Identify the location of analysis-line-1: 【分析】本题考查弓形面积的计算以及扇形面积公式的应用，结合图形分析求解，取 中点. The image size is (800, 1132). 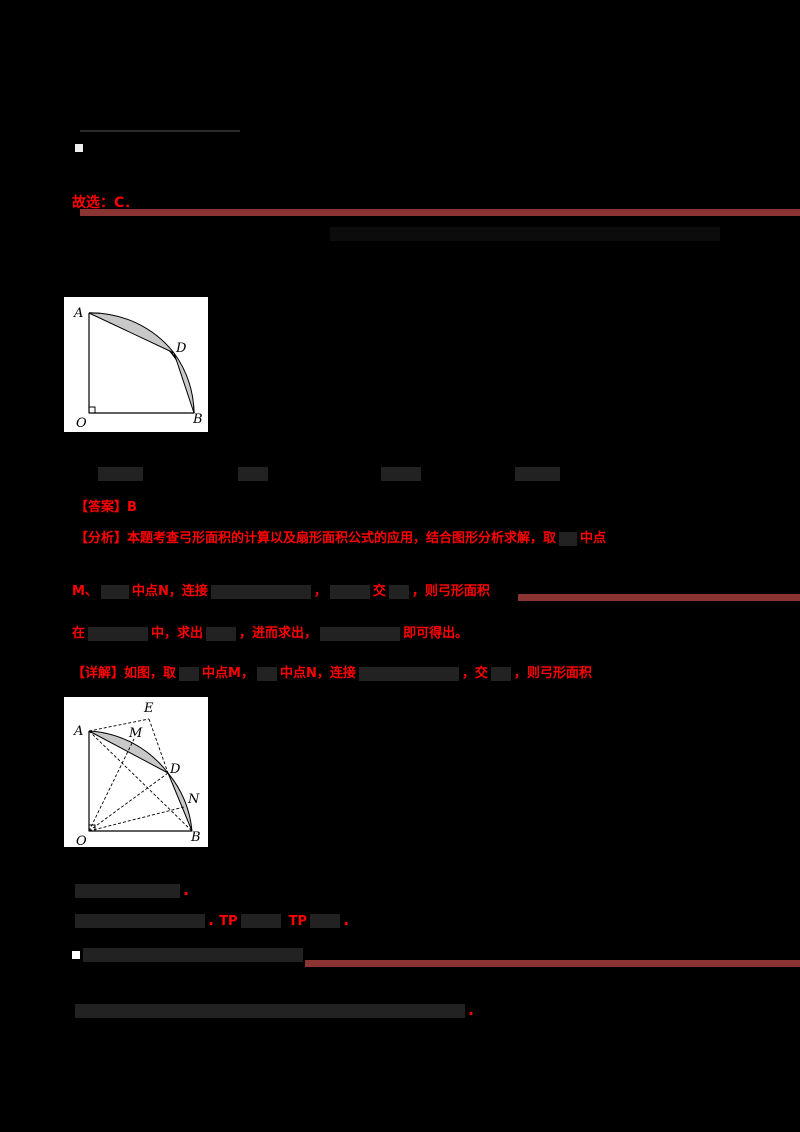
(341, 538).